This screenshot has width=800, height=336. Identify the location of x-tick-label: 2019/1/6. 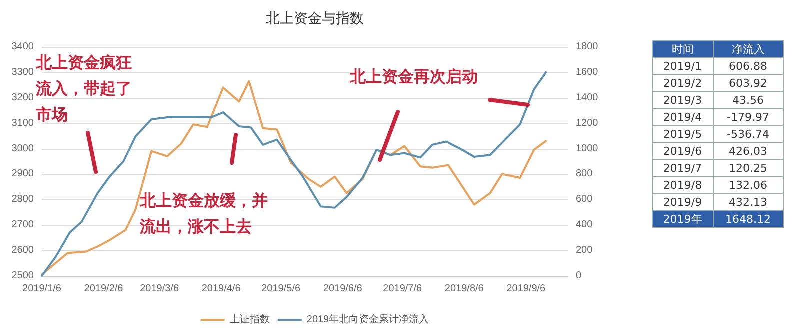
(42, 289).